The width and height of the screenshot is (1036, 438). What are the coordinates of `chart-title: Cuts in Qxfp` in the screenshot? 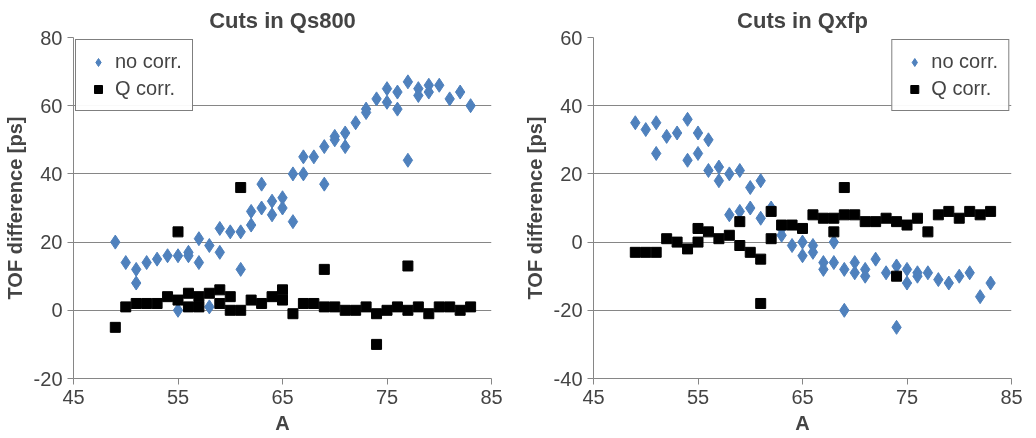 It's located at (802, 20).